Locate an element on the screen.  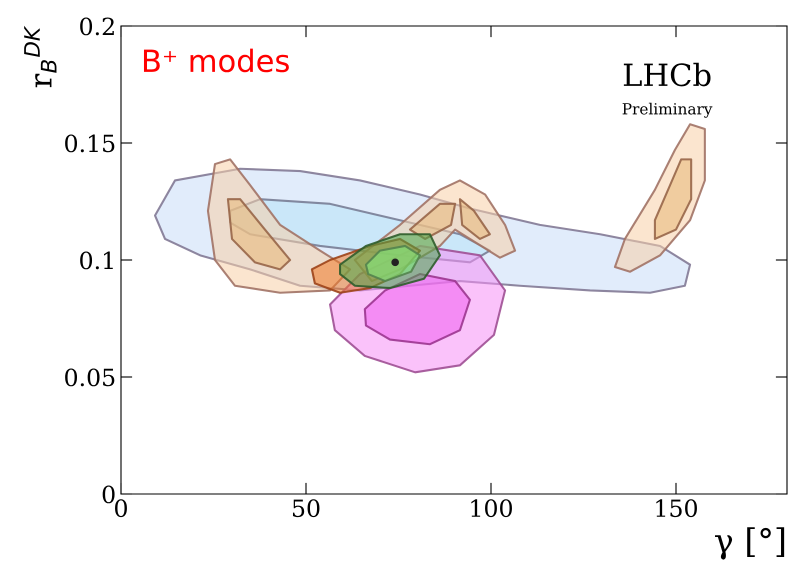
x-tick-label: 50 is located at coordinates (306, 508).